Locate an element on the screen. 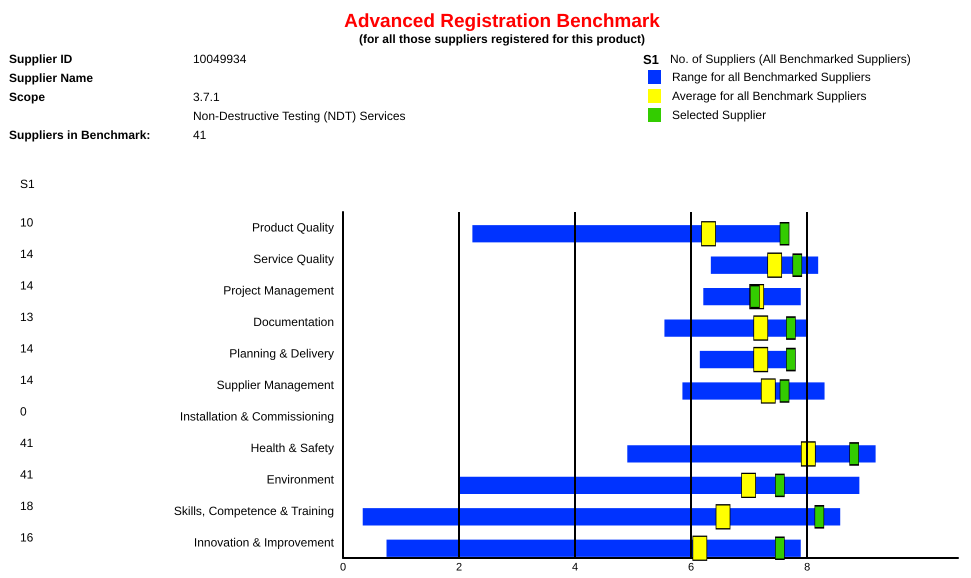 The width and height of the screenshot is (971, 578). y-tick-label: Product Quality is located at coordinates (293, 227).